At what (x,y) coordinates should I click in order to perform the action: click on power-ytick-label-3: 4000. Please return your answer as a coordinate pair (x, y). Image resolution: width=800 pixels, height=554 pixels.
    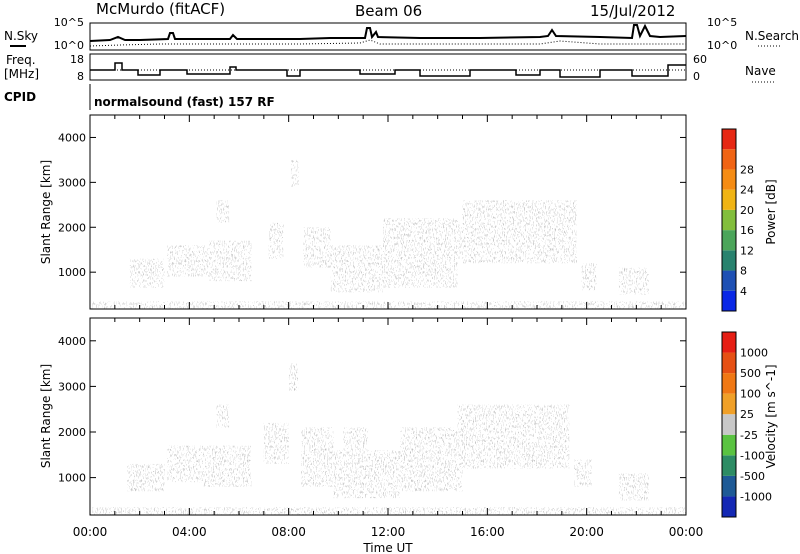
    Looking at the image, I should click on (72, 137).